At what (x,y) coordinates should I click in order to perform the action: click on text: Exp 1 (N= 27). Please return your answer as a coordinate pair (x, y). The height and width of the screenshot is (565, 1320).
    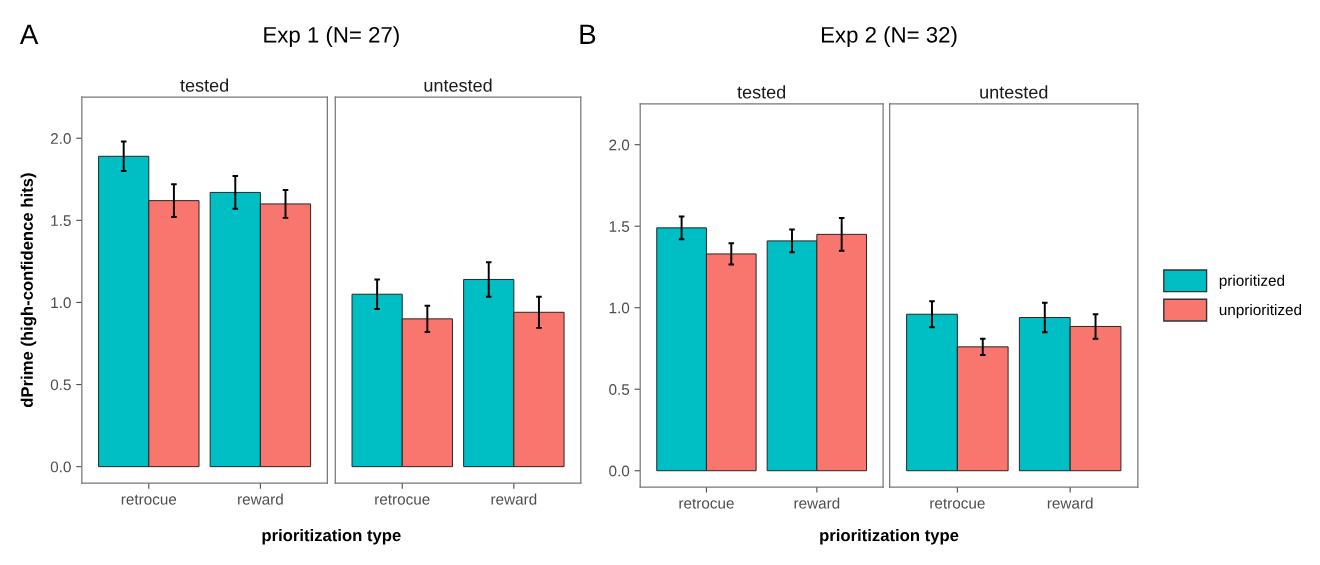
    Looking at the image, I should click on (331, 37).